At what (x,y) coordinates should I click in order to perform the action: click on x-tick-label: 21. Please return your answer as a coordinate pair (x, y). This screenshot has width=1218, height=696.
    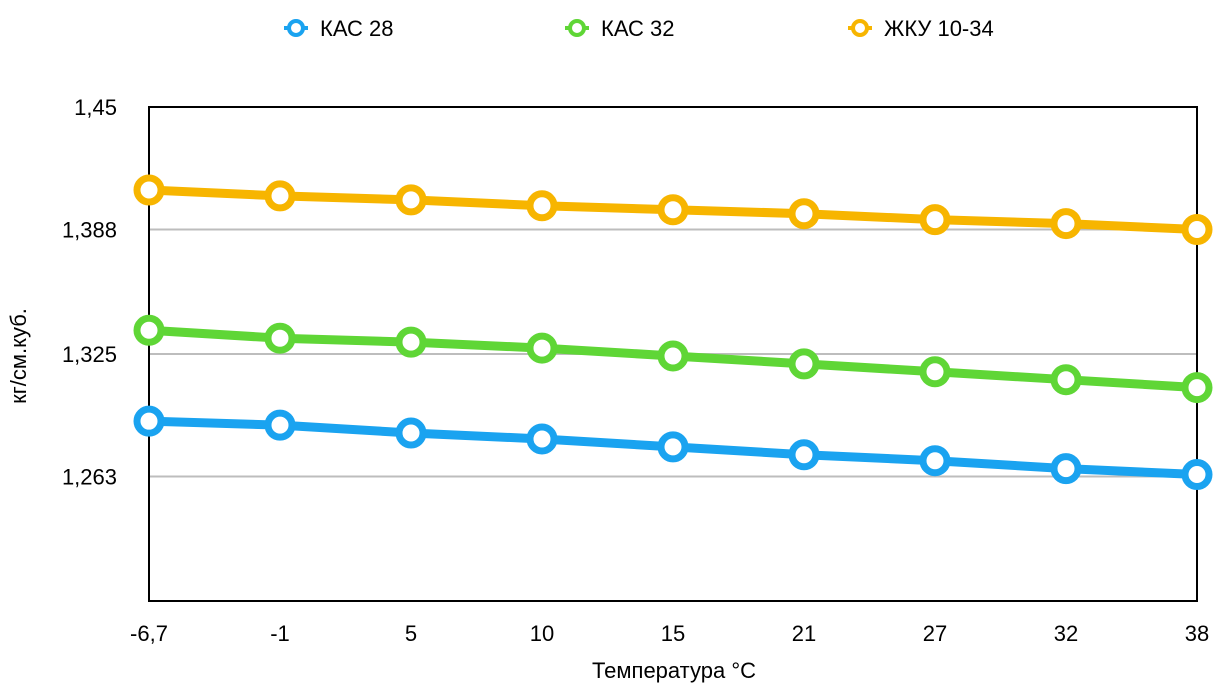
    Looking at the image, I should click on (804, 633).